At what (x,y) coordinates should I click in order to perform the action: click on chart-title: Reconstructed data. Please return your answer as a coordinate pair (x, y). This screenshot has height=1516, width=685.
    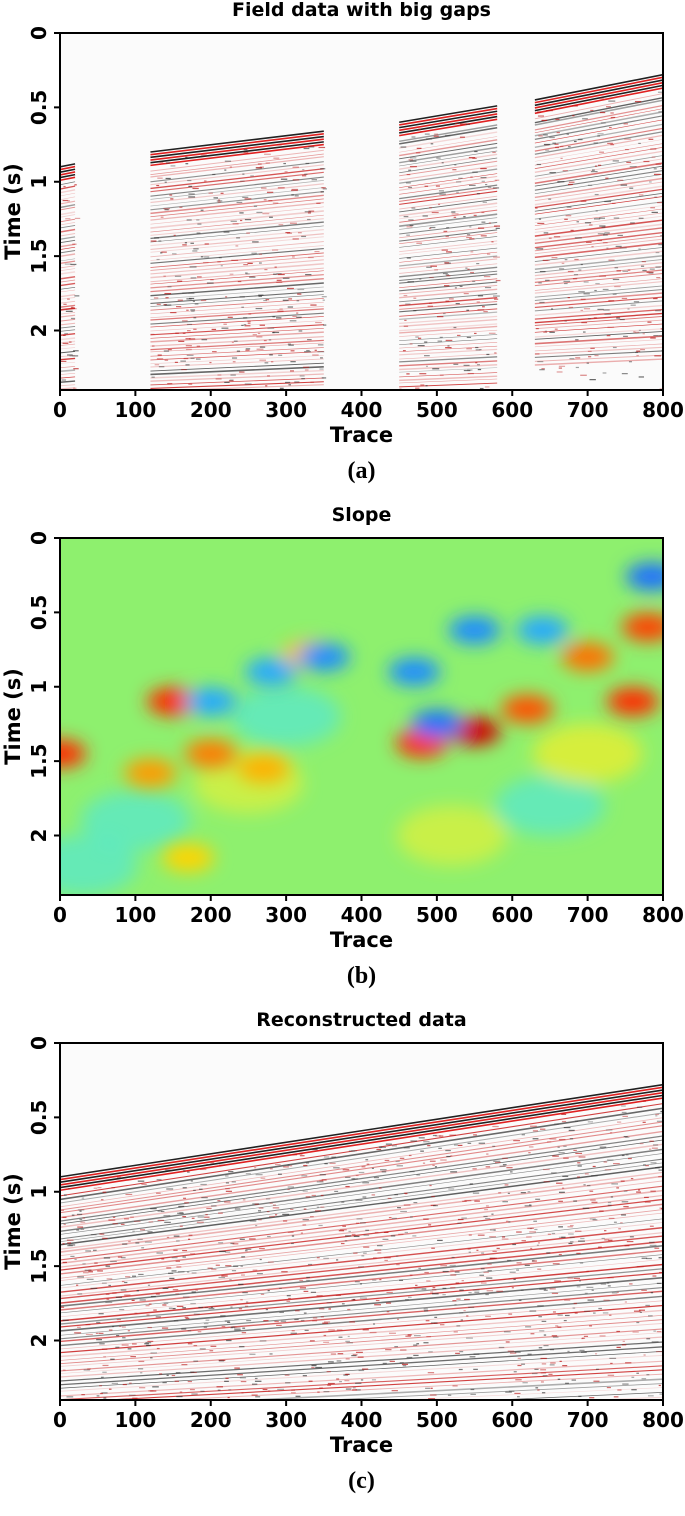
    Looking at the image, I should click on (361, 1020).